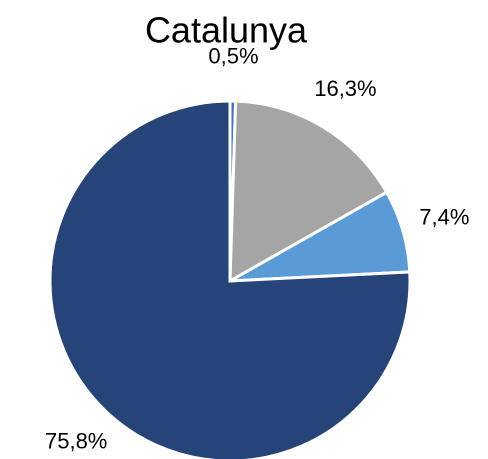  What do you see at coordinates (233, 56) in the screenshot?
I see `data-label: 0,5%` at bounding box center [233, 56].